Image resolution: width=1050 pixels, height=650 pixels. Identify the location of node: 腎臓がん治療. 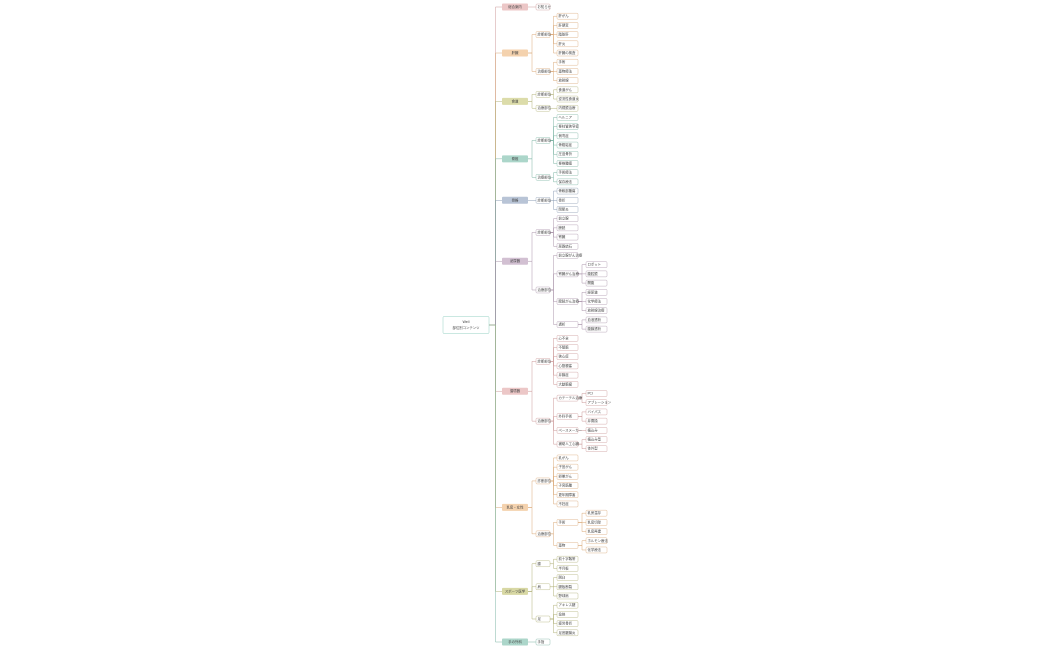
(567, 274).